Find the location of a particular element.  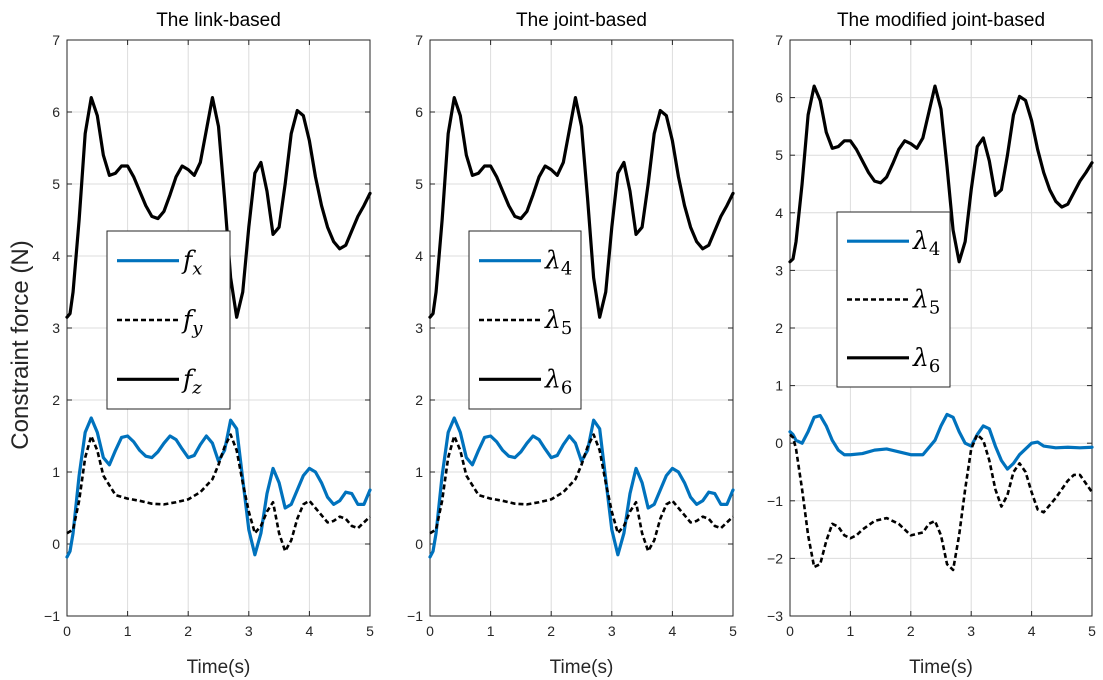

y-axis-label: Constraint force (N) is located at coordinates (20, 344).